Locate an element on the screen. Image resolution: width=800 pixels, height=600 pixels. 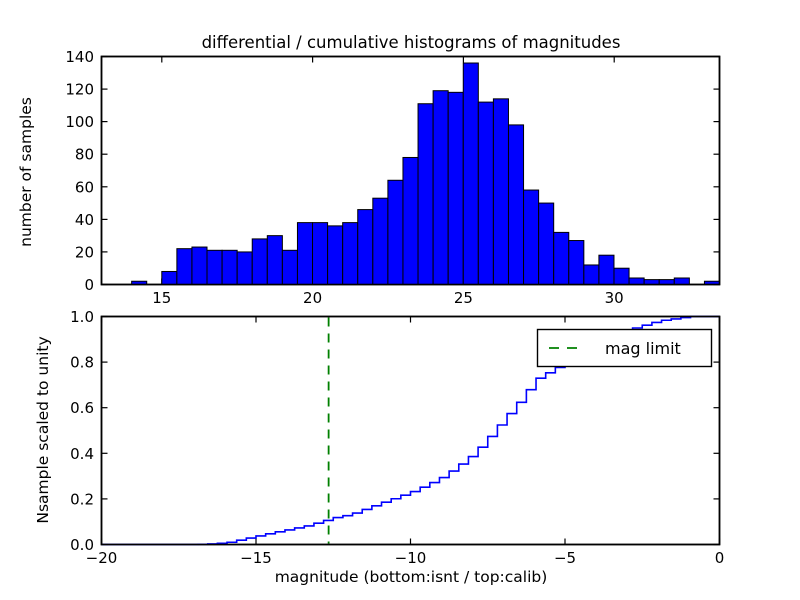
bottom-y-ticklabel: 0.0 is located at coordinates (82, 545).